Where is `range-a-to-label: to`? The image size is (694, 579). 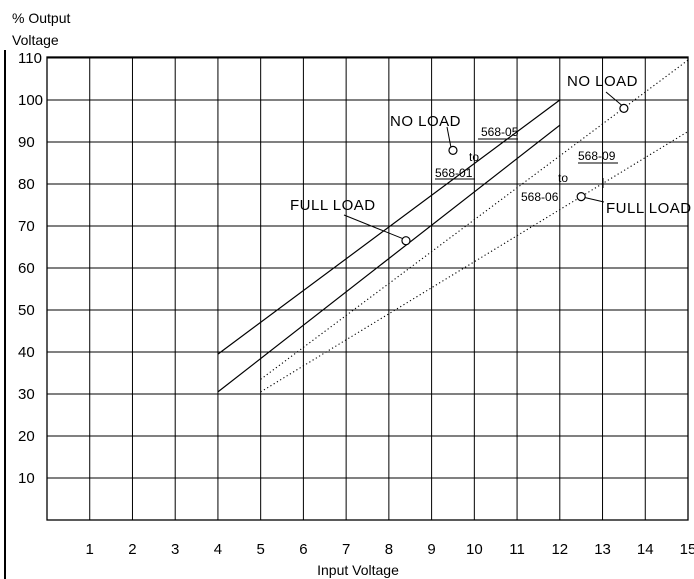
range-a-to-label: to is located at coordinates (474, 157).